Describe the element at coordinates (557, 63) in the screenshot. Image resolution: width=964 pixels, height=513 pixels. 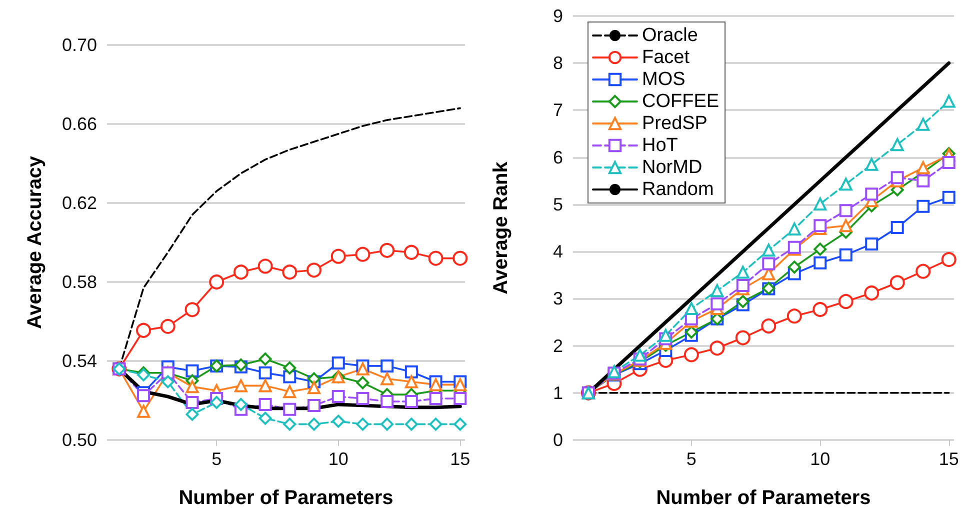
I see `y-tick-label: 8` at that location.